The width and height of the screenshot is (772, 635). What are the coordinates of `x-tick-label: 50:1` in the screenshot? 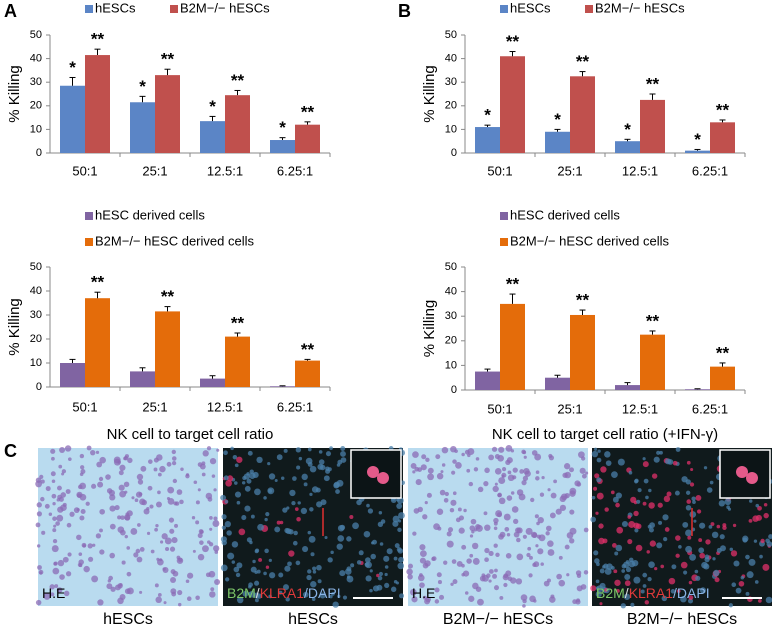 It's located at (84, 170).